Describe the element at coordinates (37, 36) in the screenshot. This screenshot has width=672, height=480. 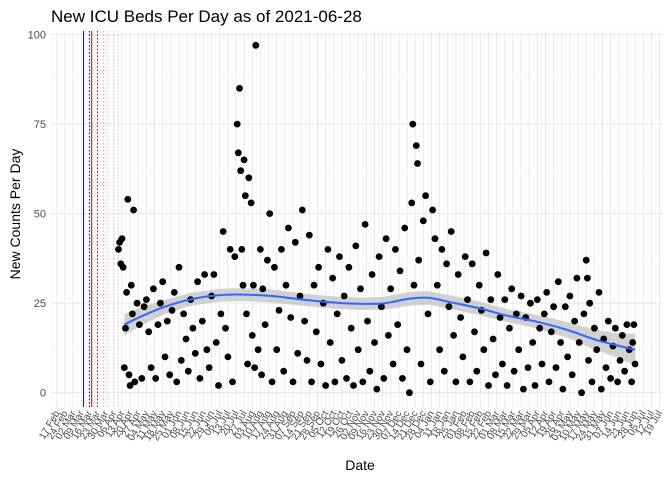
I see `y-tick-label: 100` at that location.